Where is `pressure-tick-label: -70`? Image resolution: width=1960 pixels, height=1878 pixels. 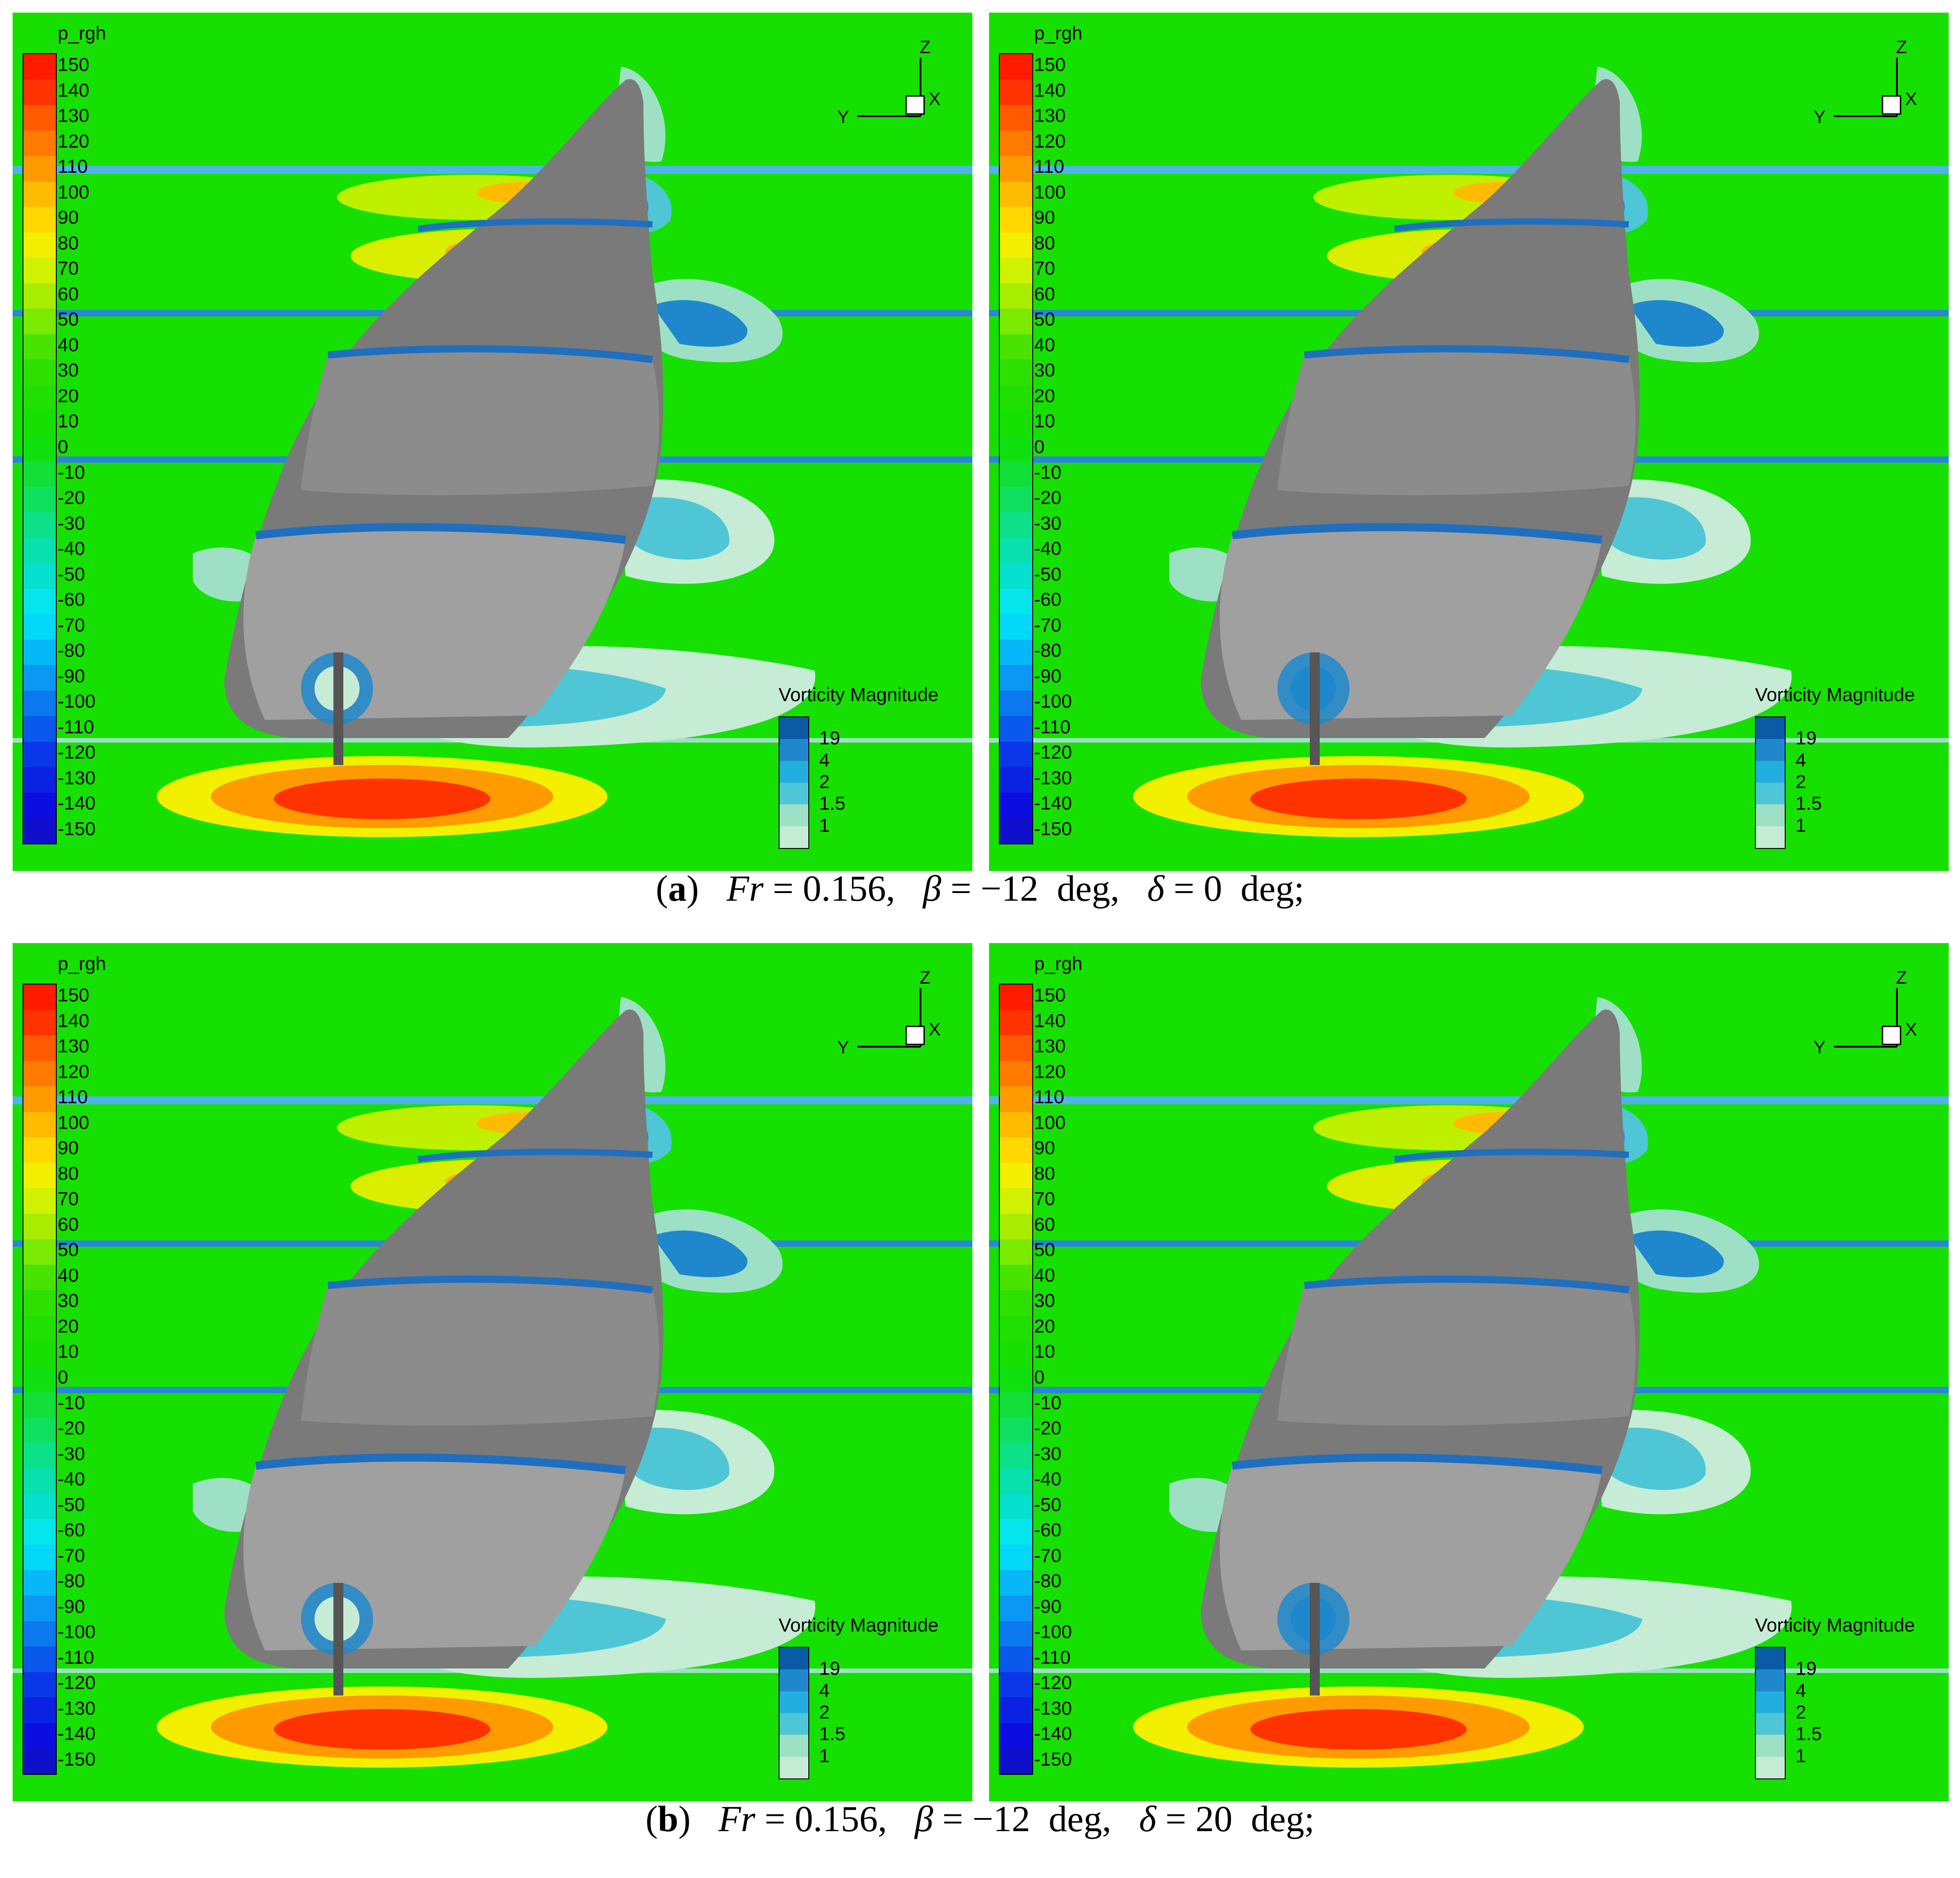 pressure-tick-label: -70 is located at coordinates (1048, 1555).